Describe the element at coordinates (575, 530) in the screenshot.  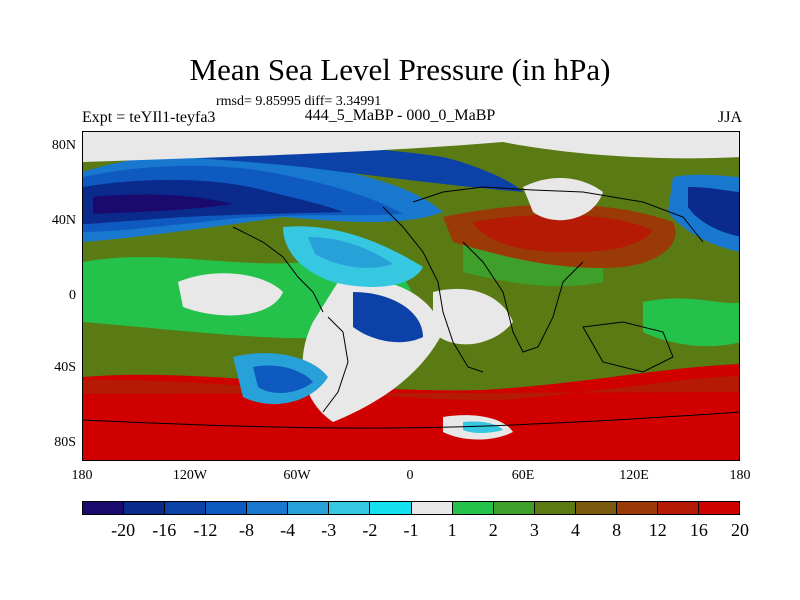
I see `colorbar-level-label: 4` at that location.